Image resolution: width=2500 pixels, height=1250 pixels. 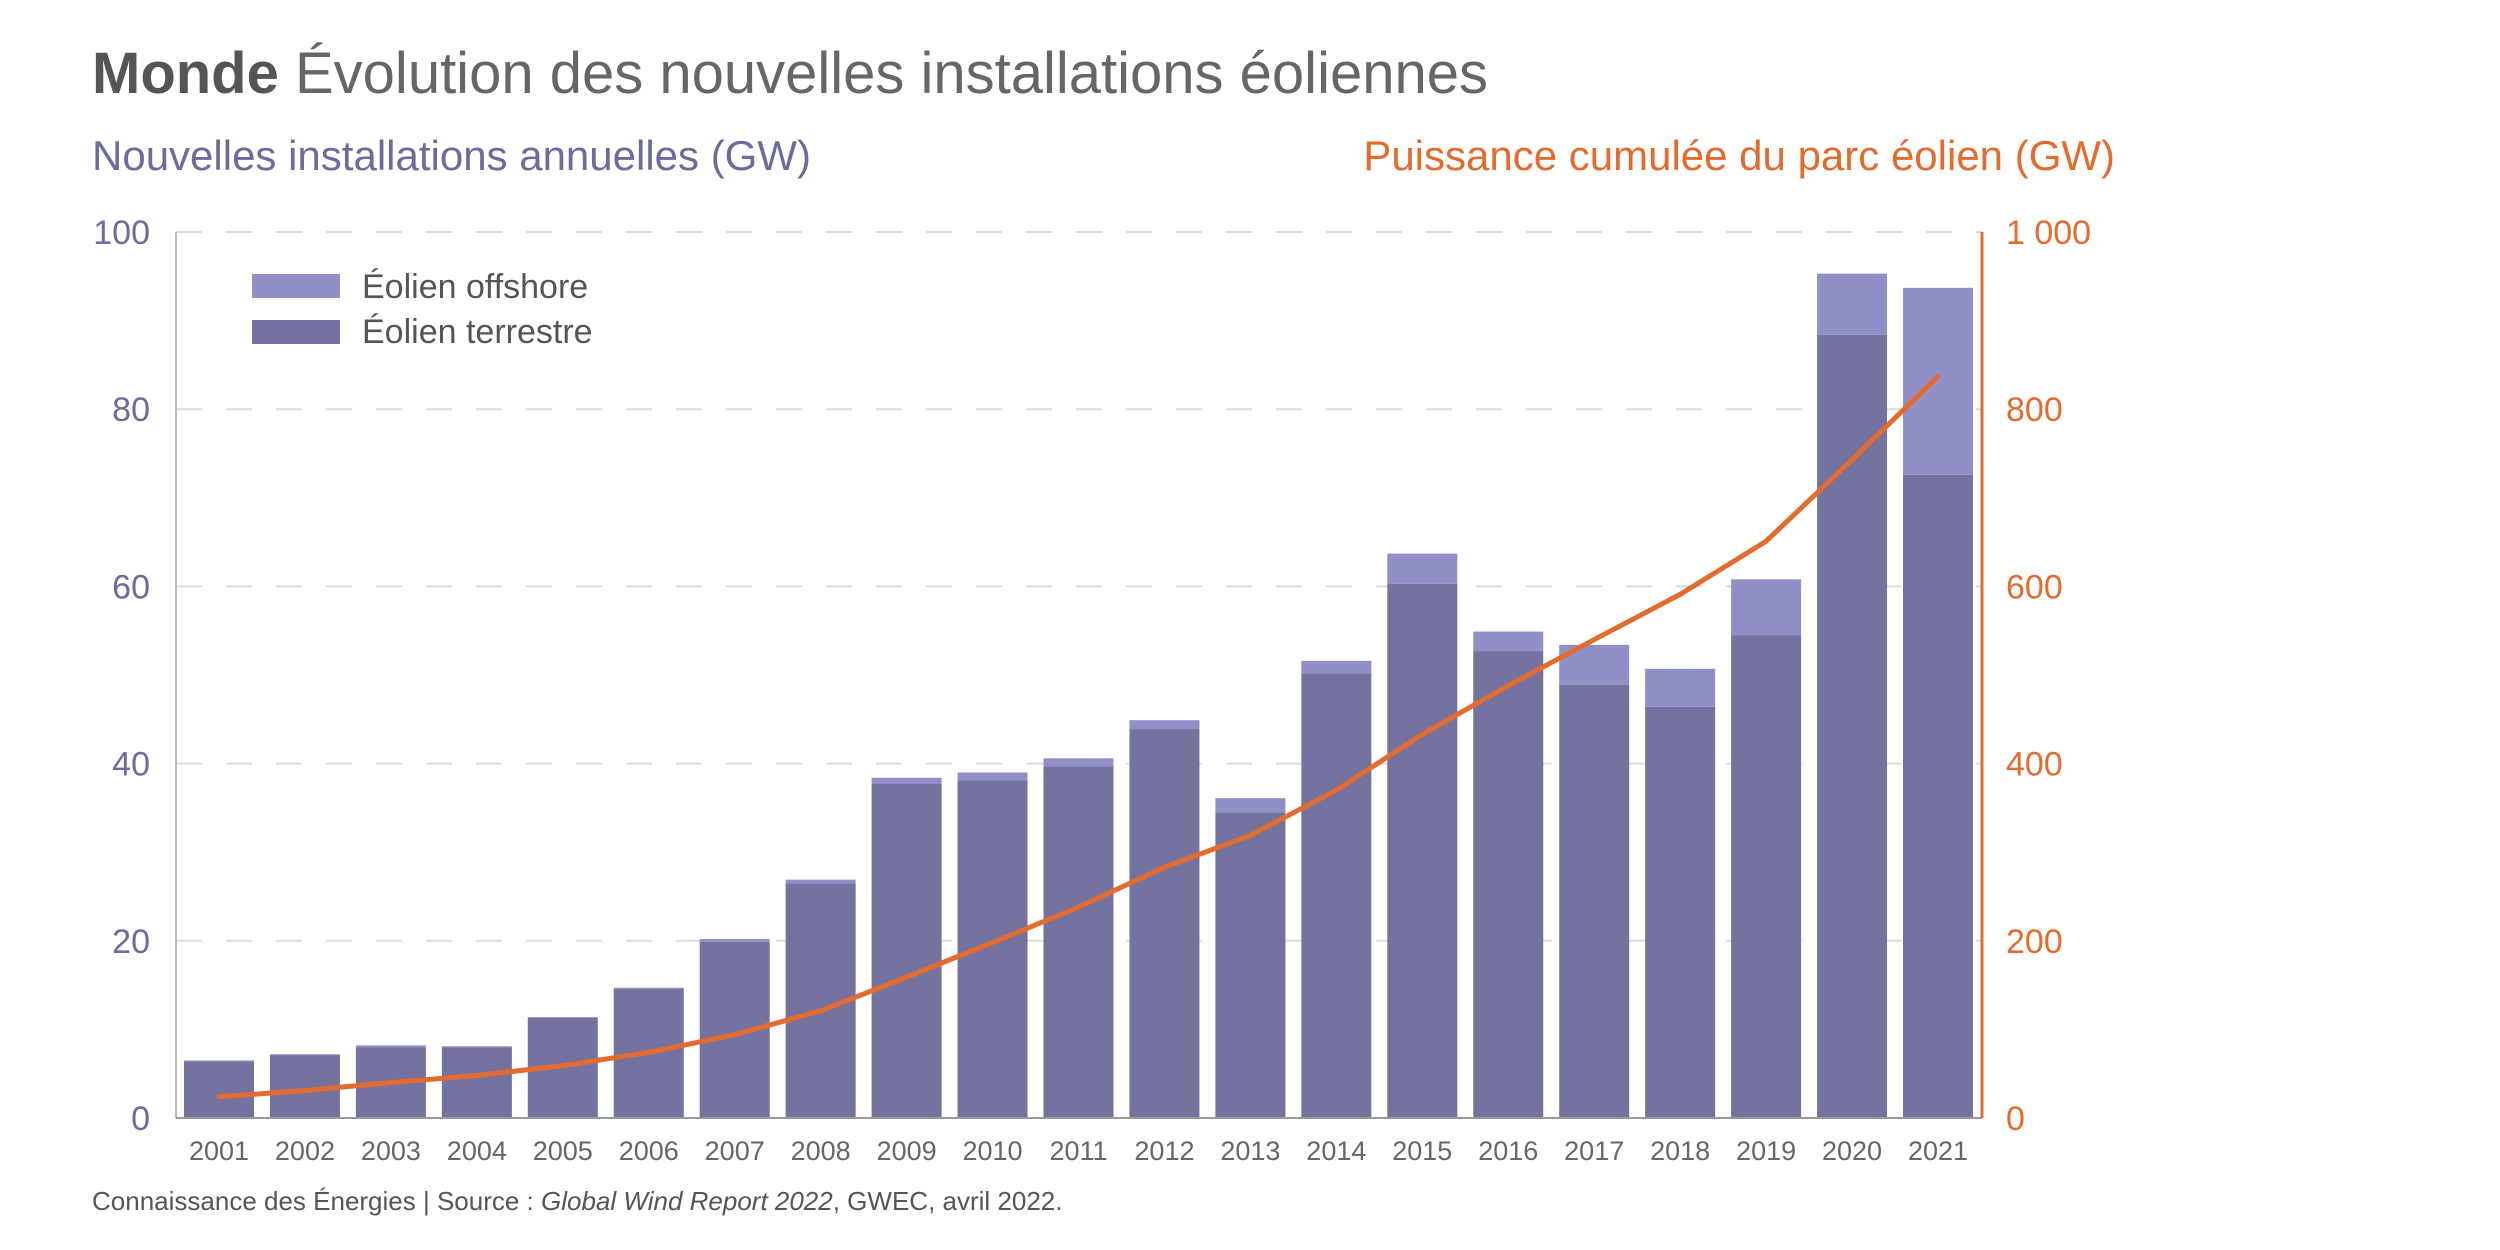 I want to click on footer-report: Global Wind Report 2022, so click(x=687, y=1201).